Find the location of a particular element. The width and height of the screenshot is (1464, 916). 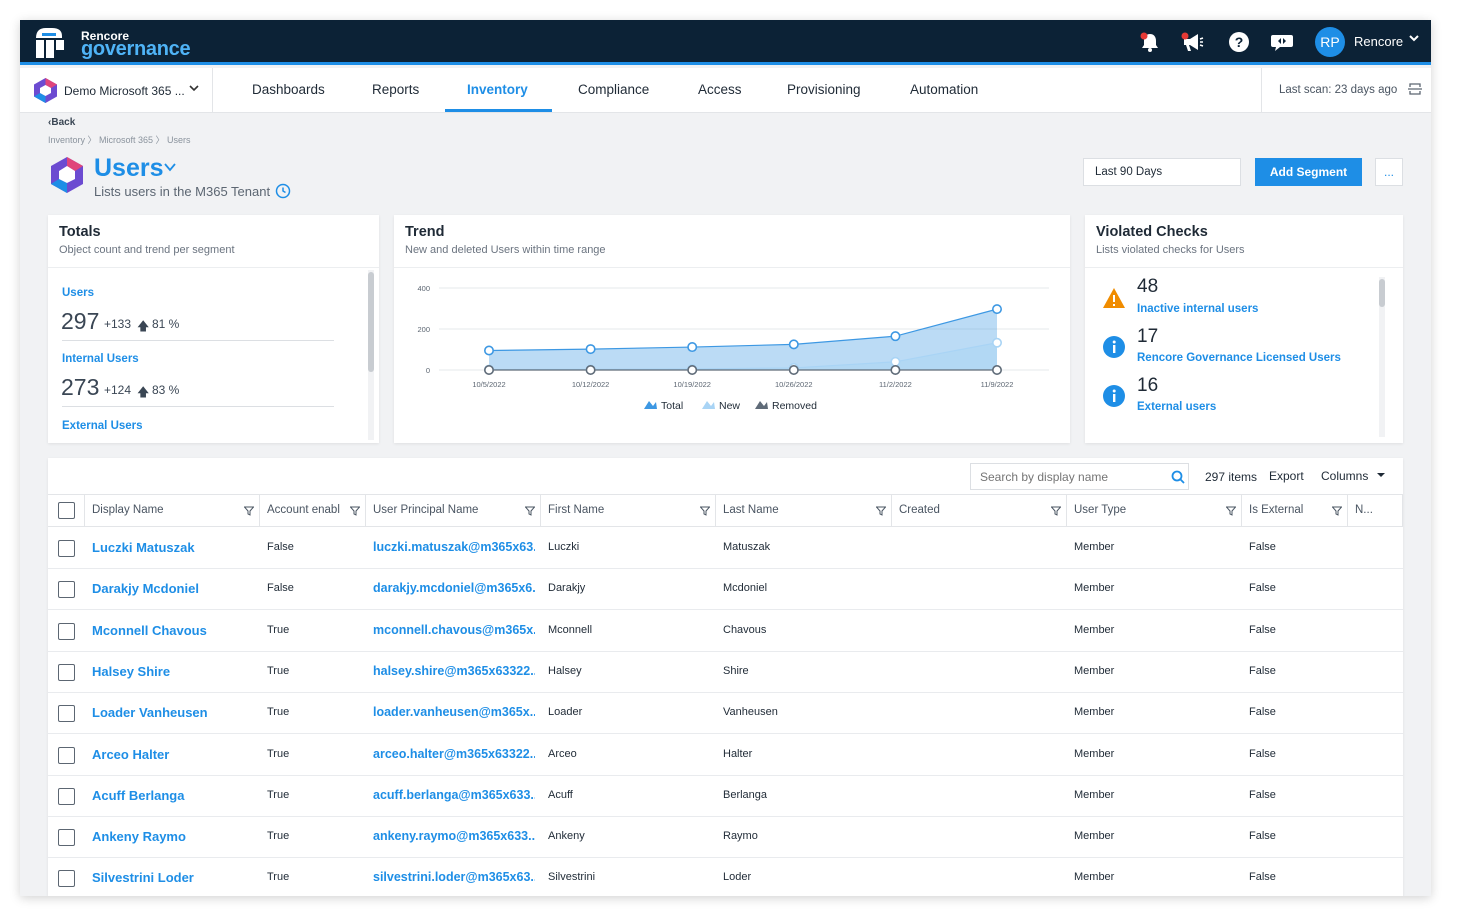

title-chevron-down-icon is located at coordinates (170, 168).